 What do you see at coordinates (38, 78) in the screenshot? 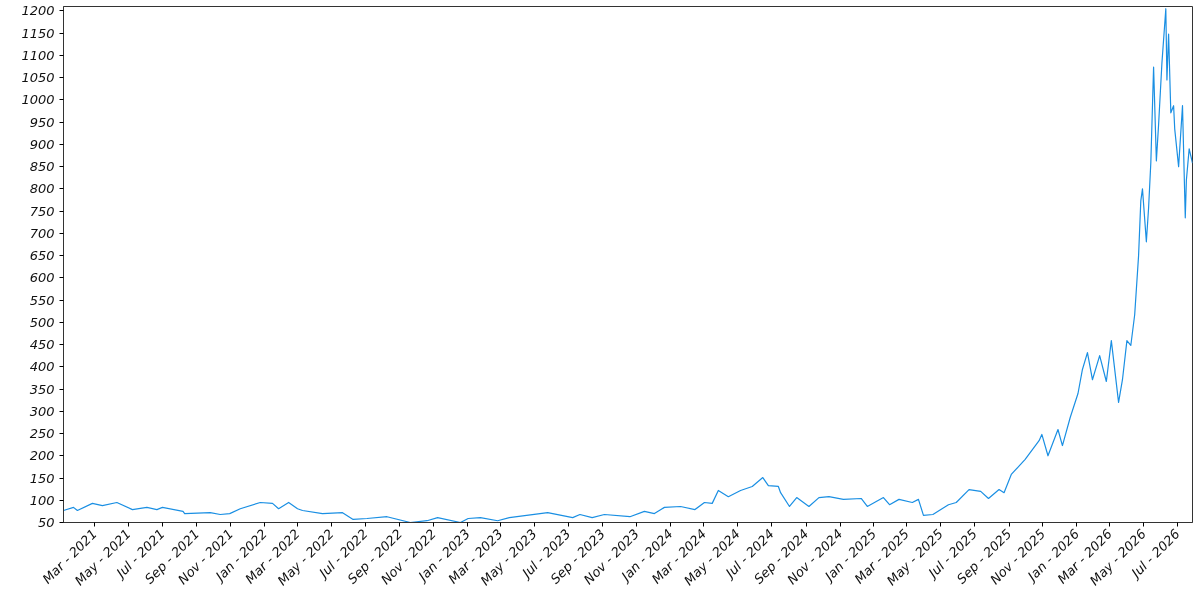
I see `y-tick-label: 1050` at bounding box center [38, 78].